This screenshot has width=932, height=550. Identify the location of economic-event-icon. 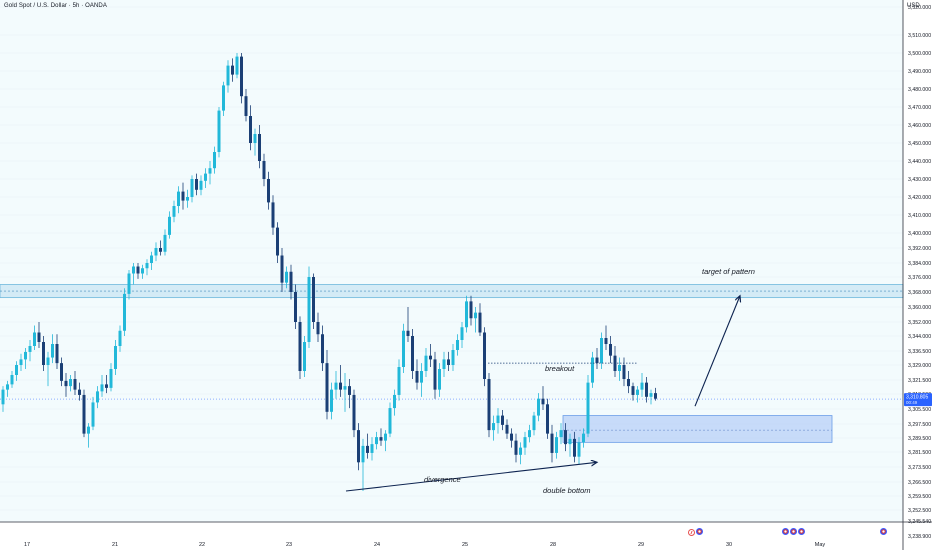
(691, 532).